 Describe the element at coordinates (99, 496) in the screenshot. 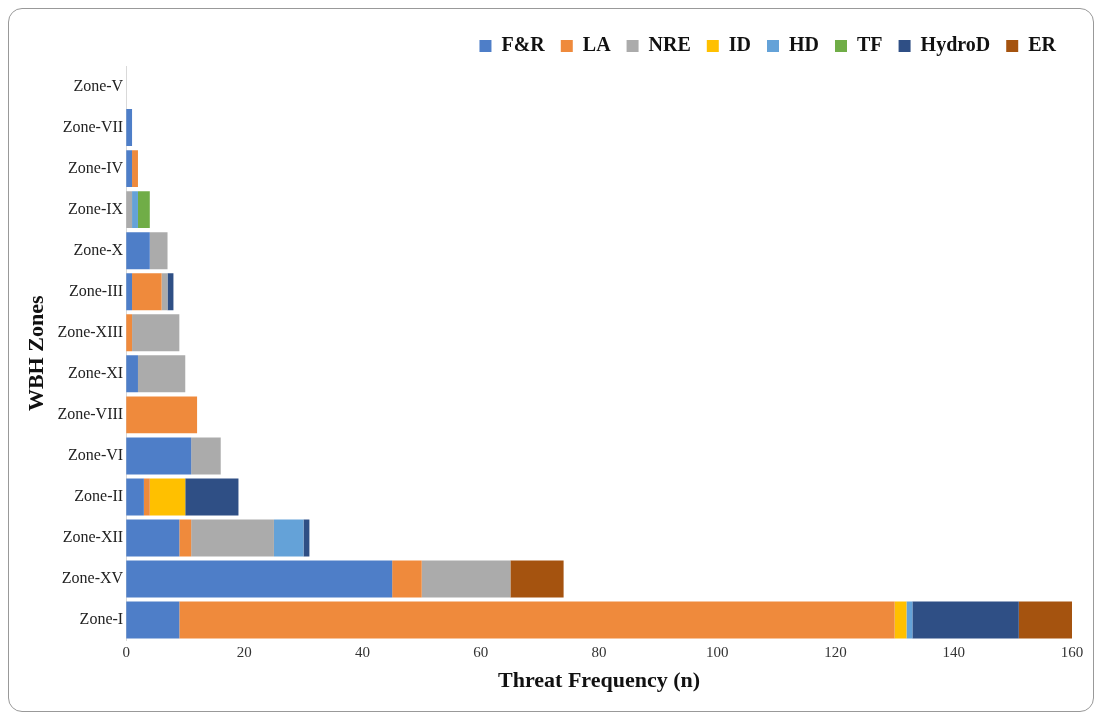

I see `y-tick-label: Zone-II` at that location.